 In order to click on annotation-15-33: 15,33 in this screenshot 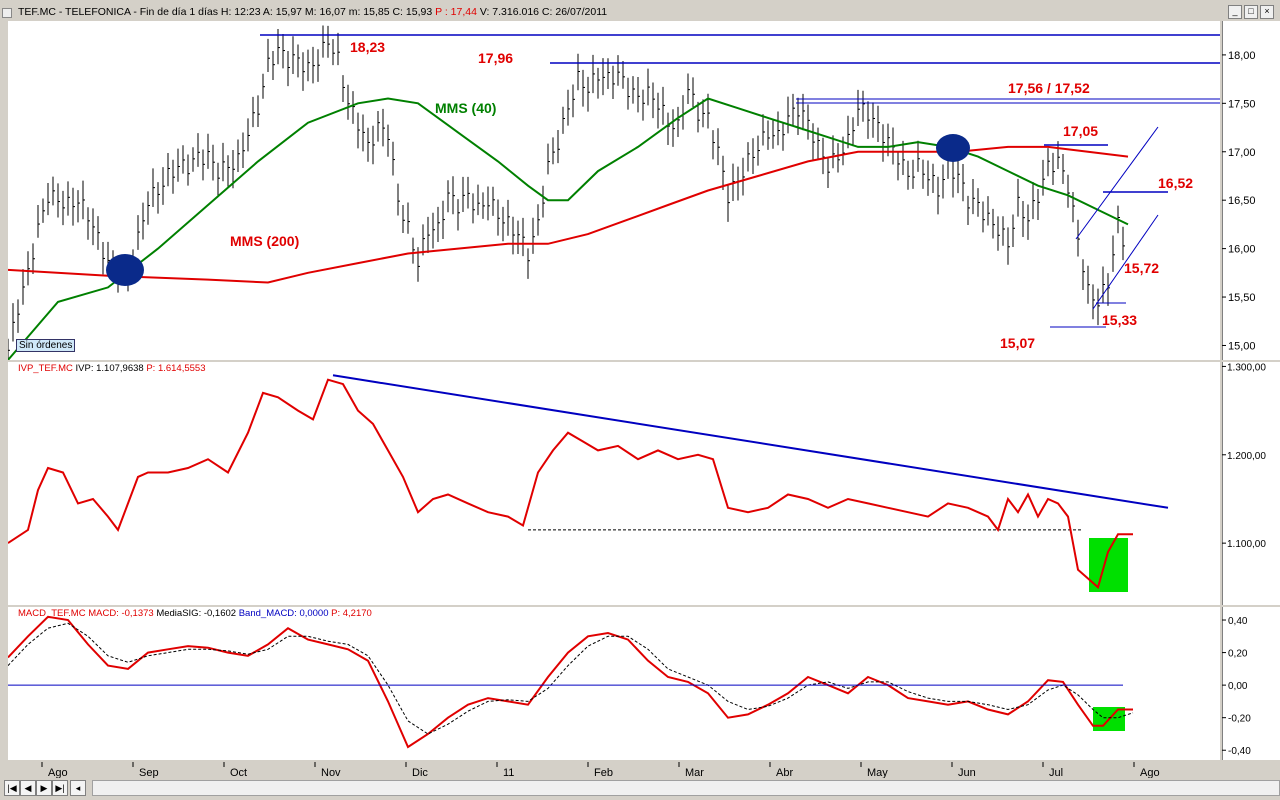, I will do `click(1119, 320)`.